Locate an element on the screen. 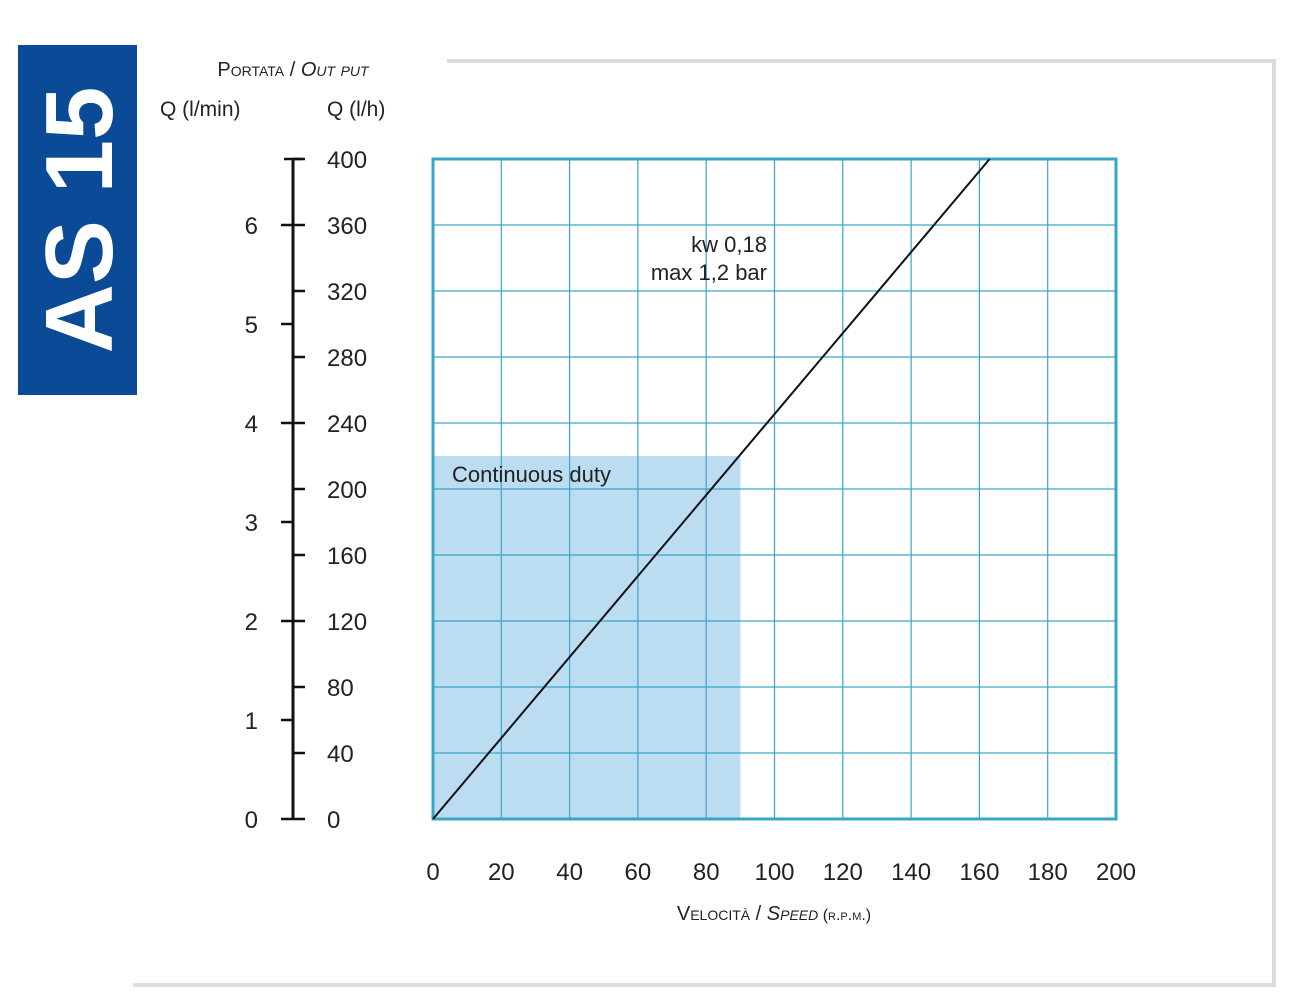 The height and width of the screenshot is (1005, 1291). x-tick-label: 20 is located at coordinates (501, 872).